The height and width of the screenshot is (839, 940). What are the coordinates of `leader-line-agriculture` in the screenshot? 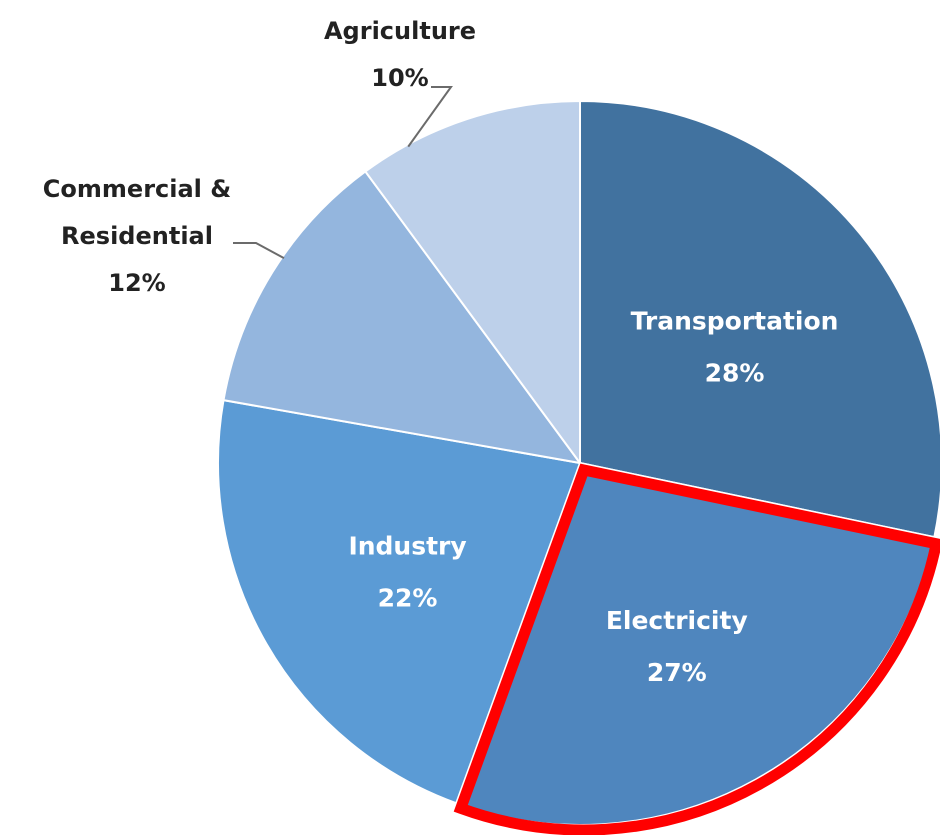 It's located at (430, 117).